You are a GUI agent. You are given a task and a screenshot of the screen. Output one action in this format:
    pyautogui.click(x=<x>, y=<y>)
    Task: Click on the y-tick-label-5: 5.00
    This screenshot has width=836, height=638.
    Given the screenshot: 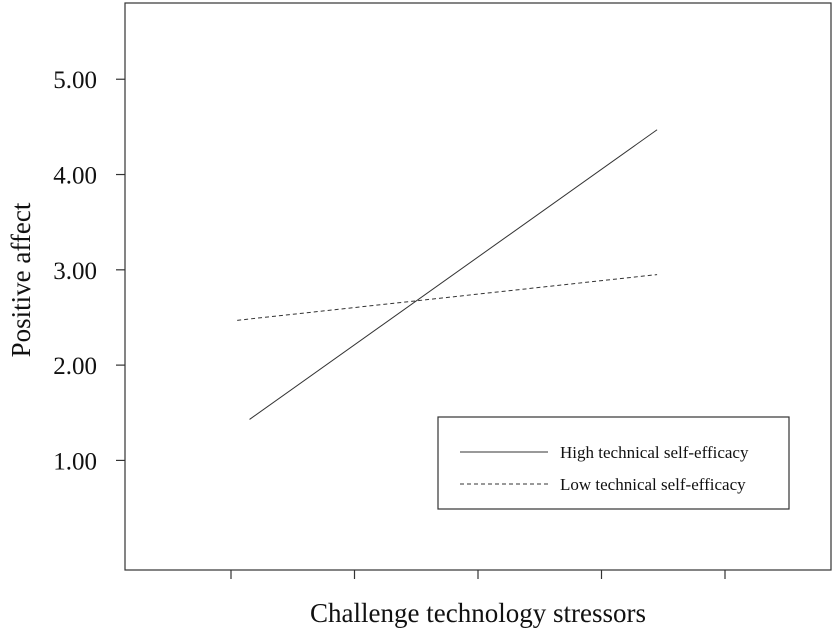 What is the action you would take?
    pyautogui.click(x=75, y=80)
    